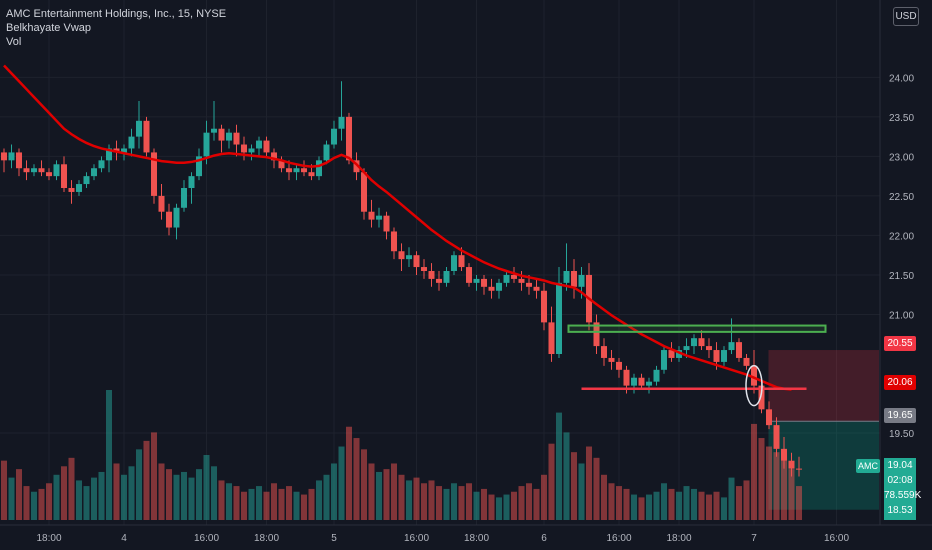 This screenshot has height=550, width=932. Describe the element at coordinates (903, 489) in the screenshot. I see `current-price-box: 19.04 02:08 78.559K 18.53` at that location.